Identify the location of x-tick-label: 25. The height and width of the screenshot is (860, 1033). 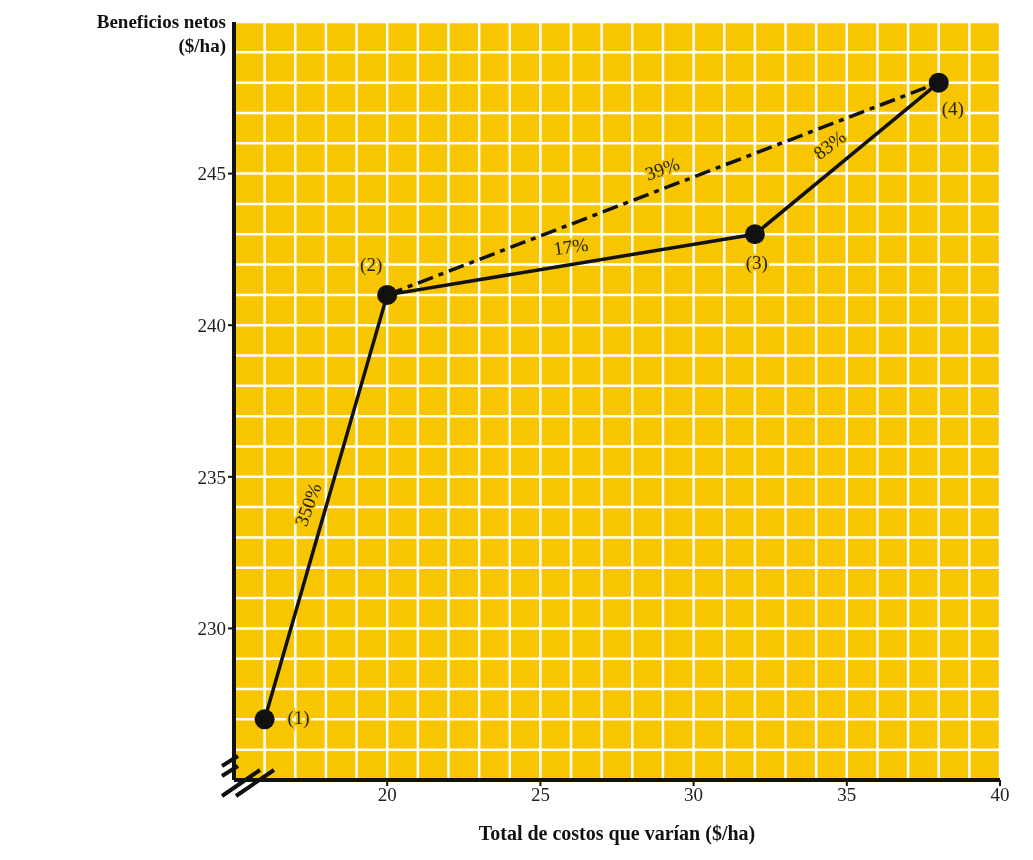
(540, 795).